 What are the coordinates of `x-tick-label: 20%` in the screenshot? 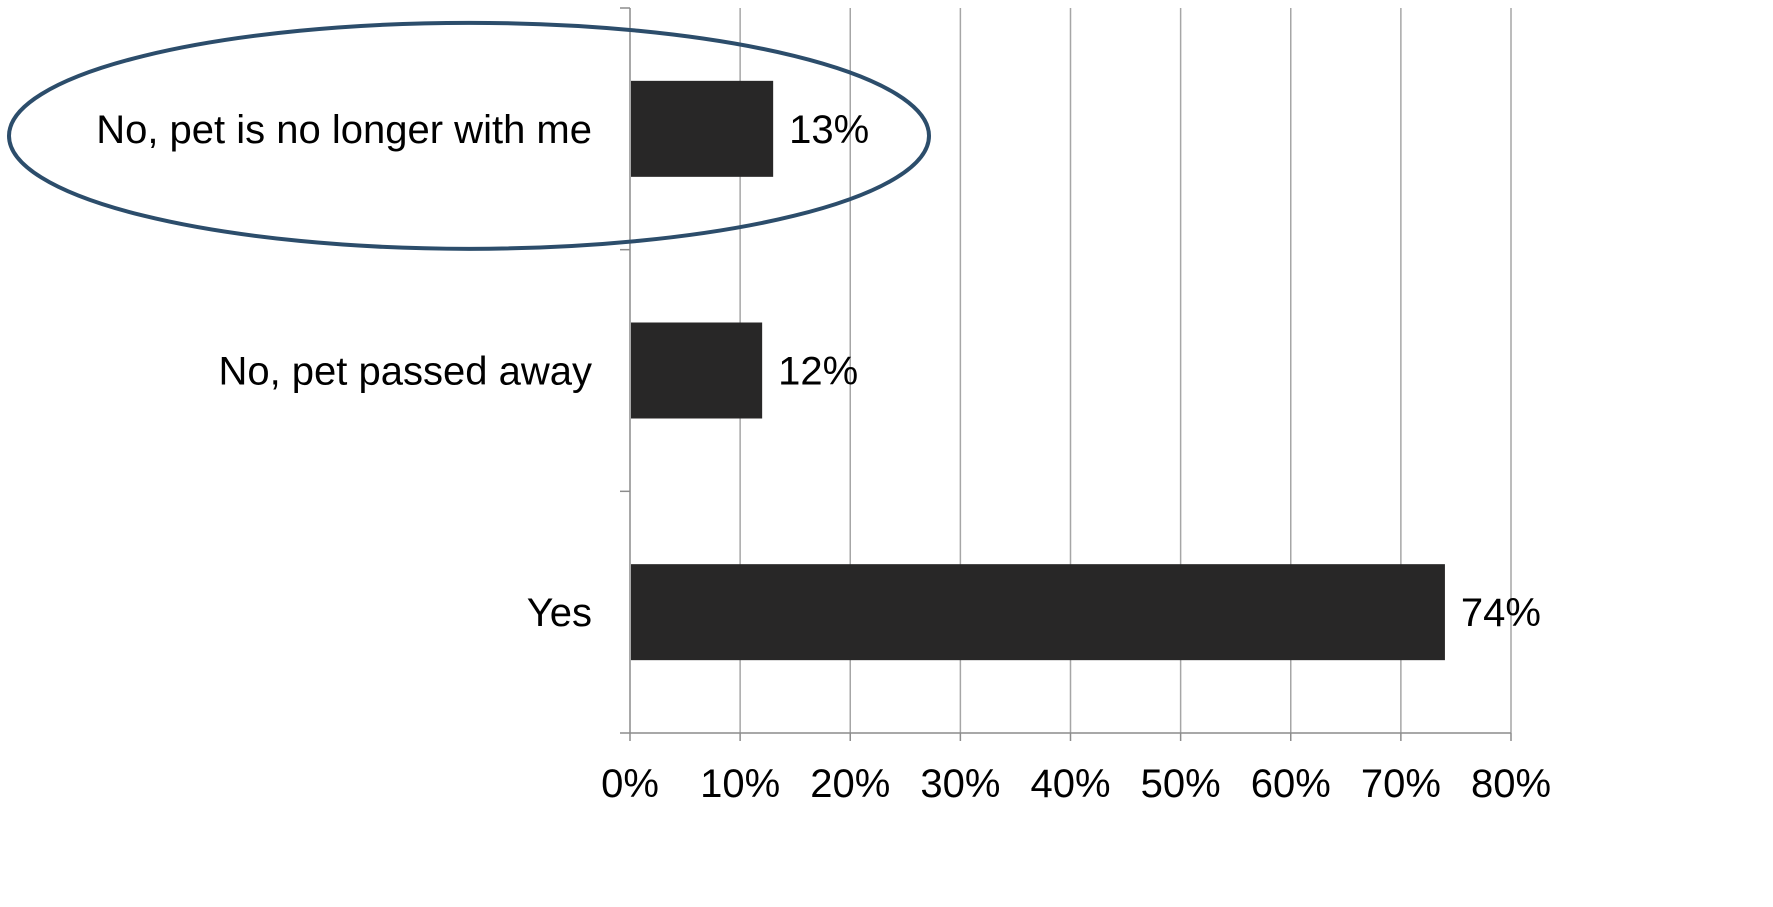 It's located at (850, 784).